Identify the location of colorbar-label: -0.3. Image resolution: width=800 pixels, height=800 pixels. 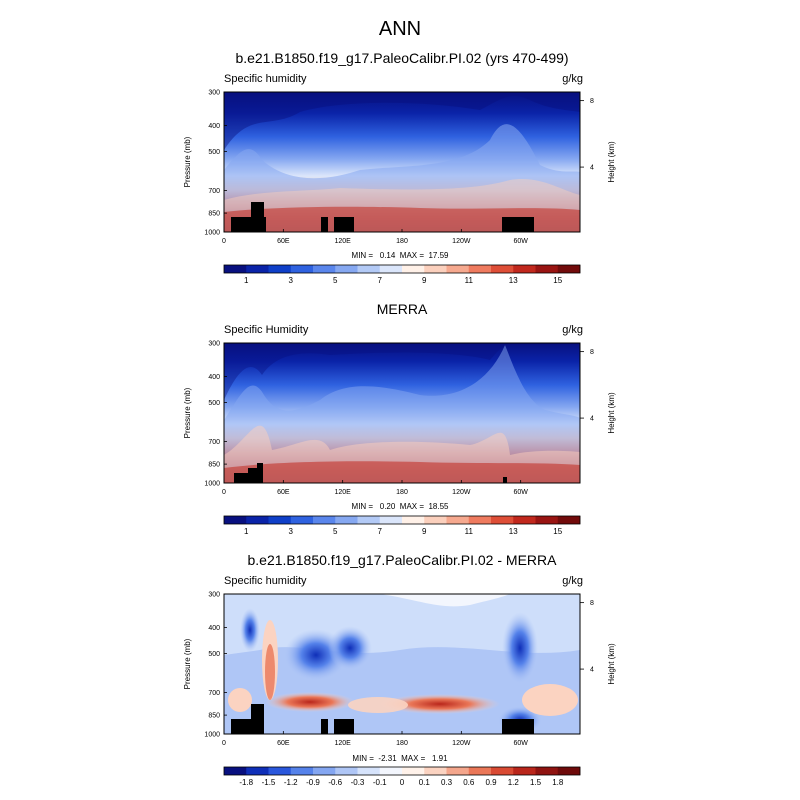
(358, 782).